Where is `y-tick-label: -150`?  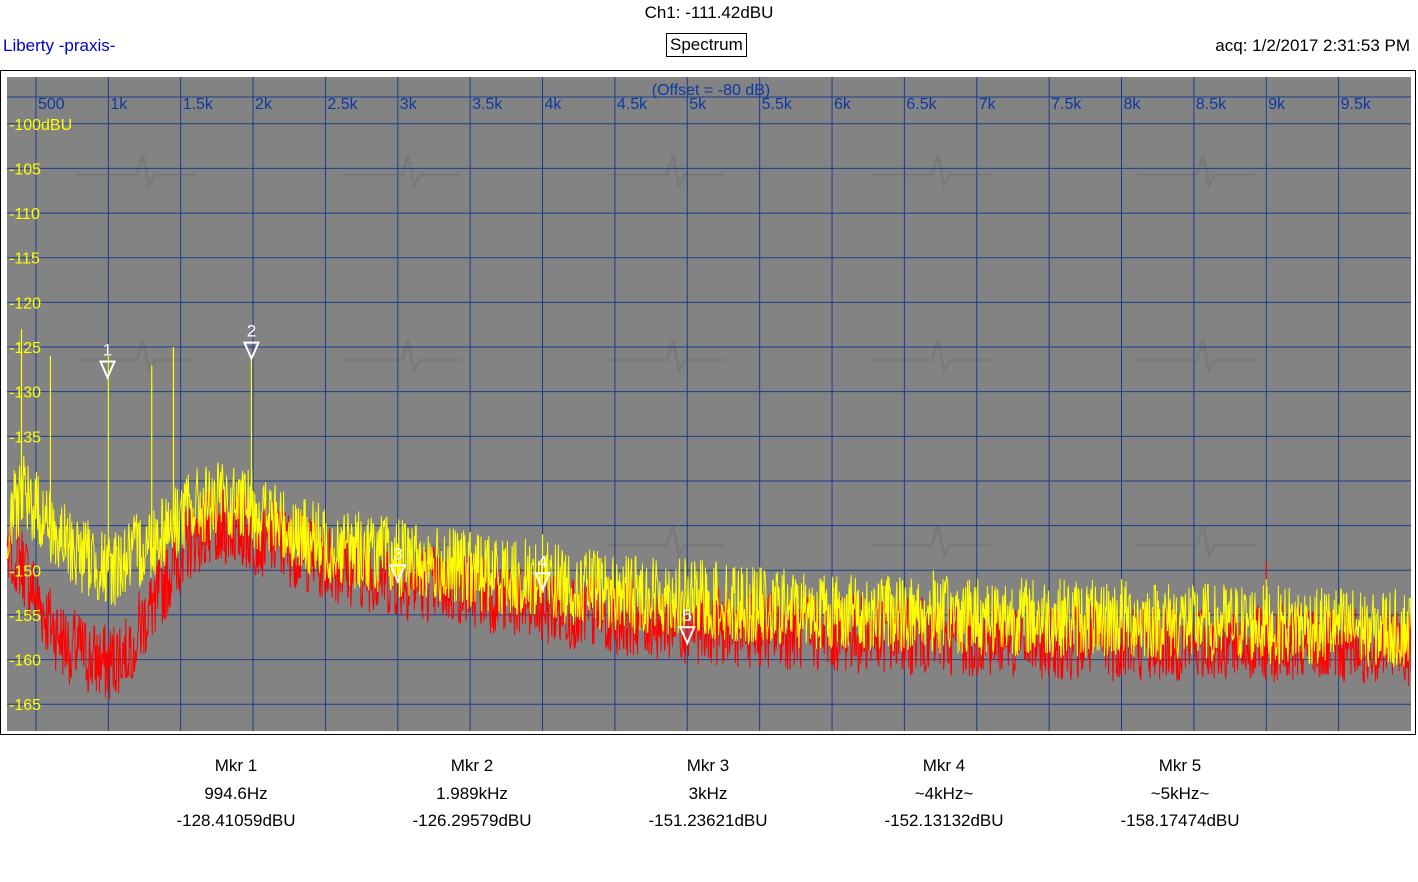 y-tick-label: -150 is located at coordinates (25, 571).